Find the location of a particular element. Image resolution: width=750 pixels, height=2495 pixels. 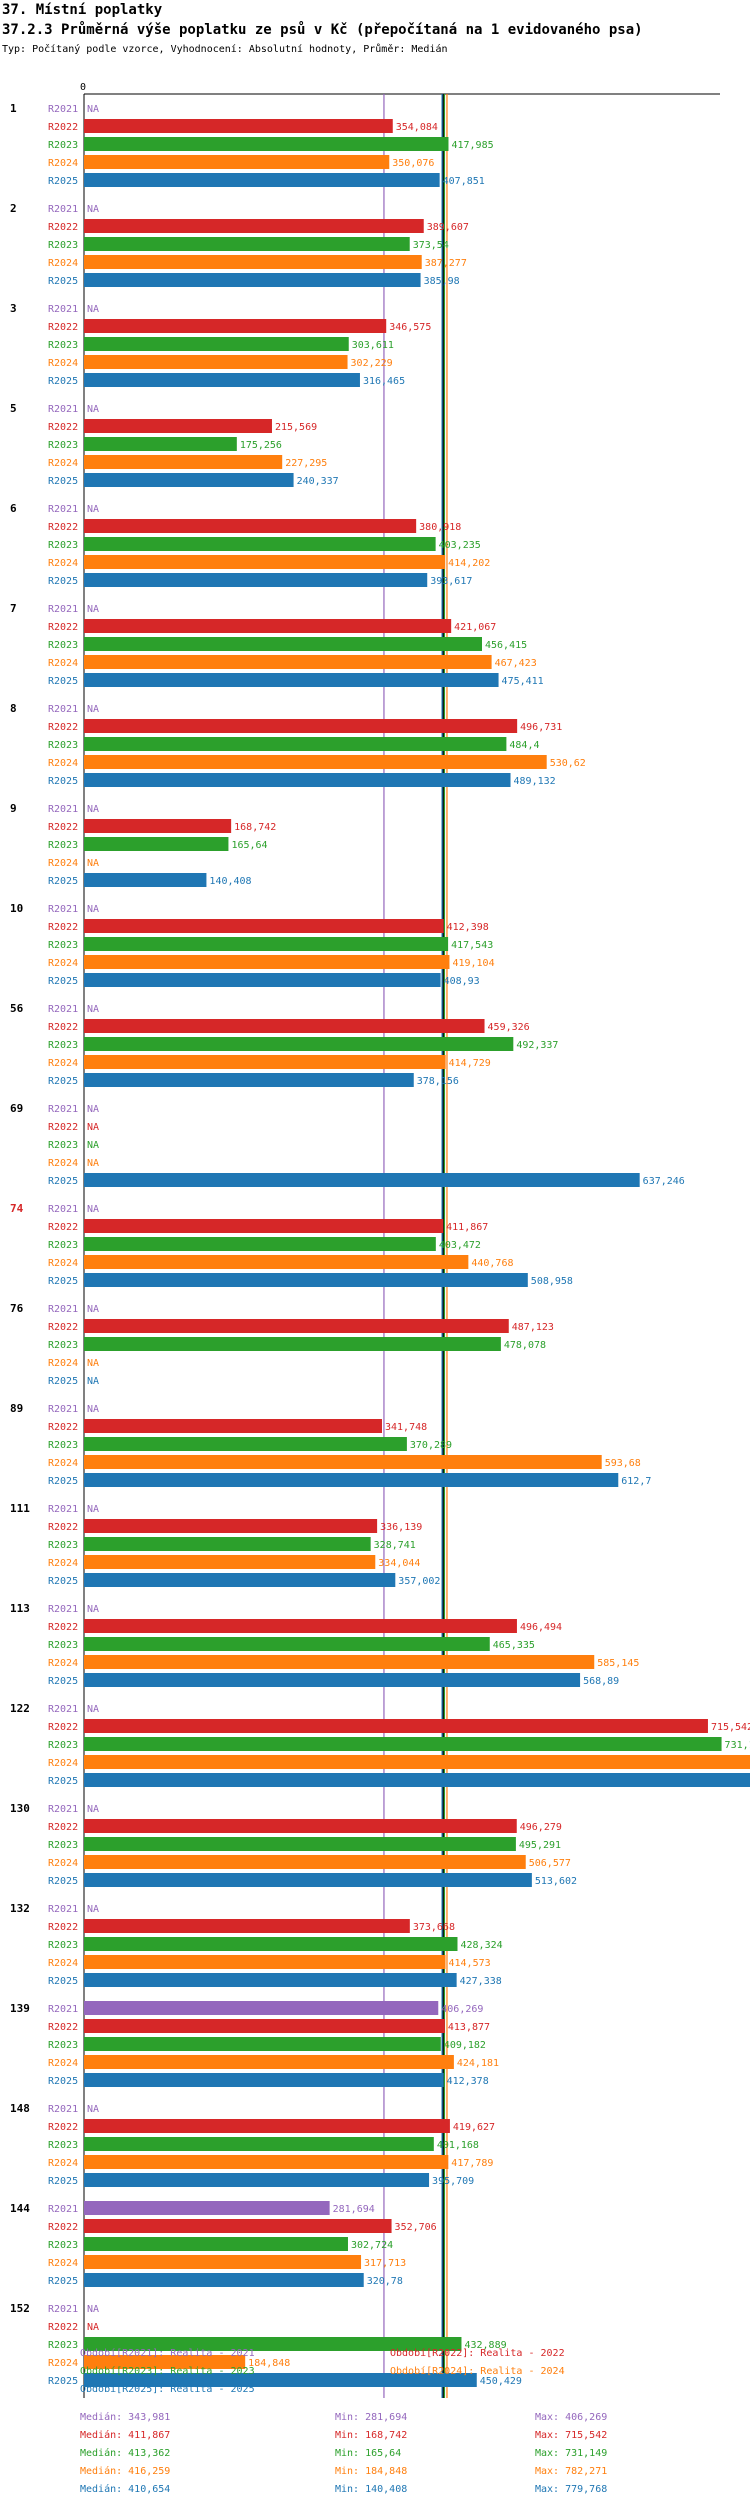

data-label: 370,289 is located at coordinates (431, 1445).